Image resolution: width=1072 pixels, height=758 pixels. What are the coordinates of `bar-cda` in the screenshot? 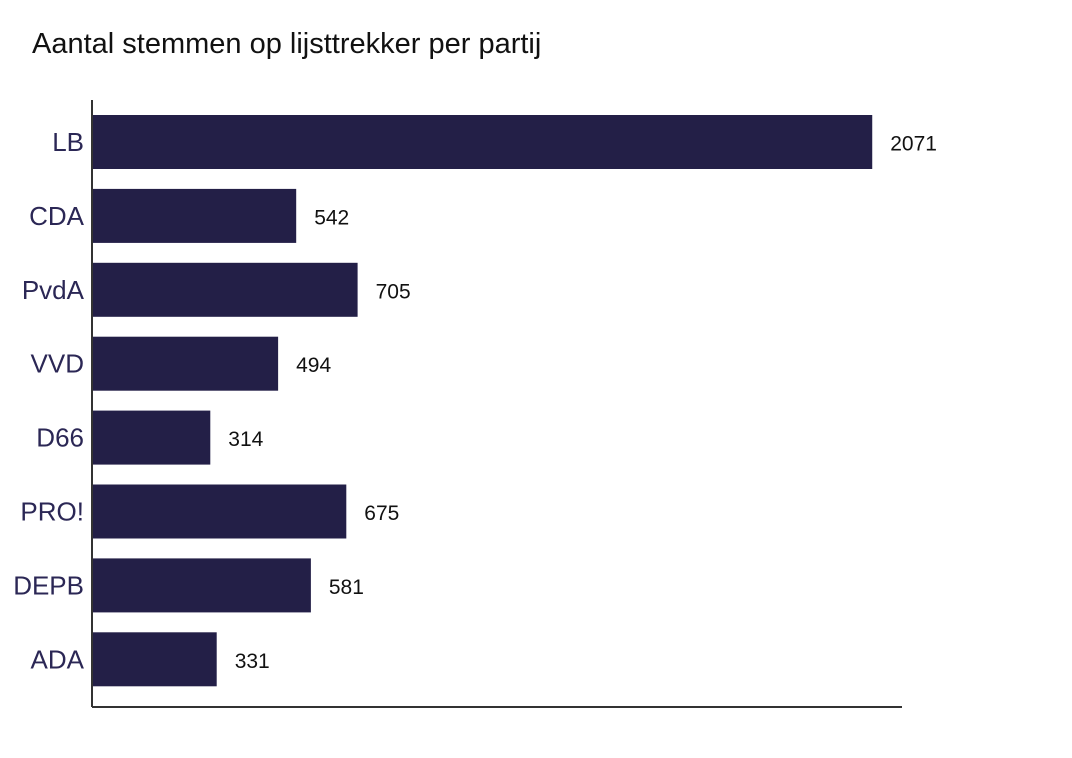 It's located at (194, 215).